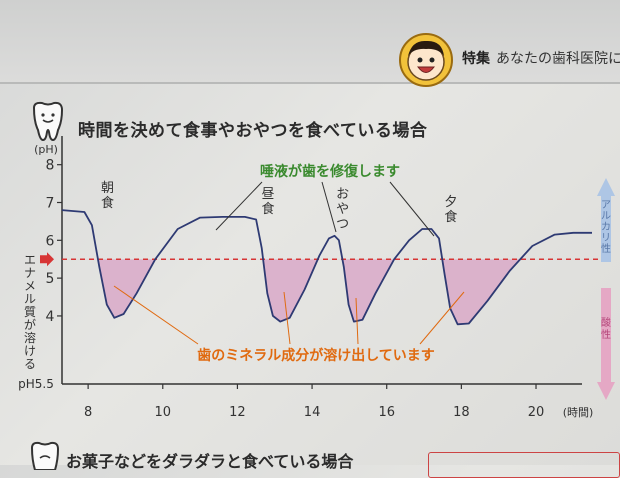 This screenshot has width=620, height=478. I want to click on enamel-dissolve-label: け, so click(30, 351).